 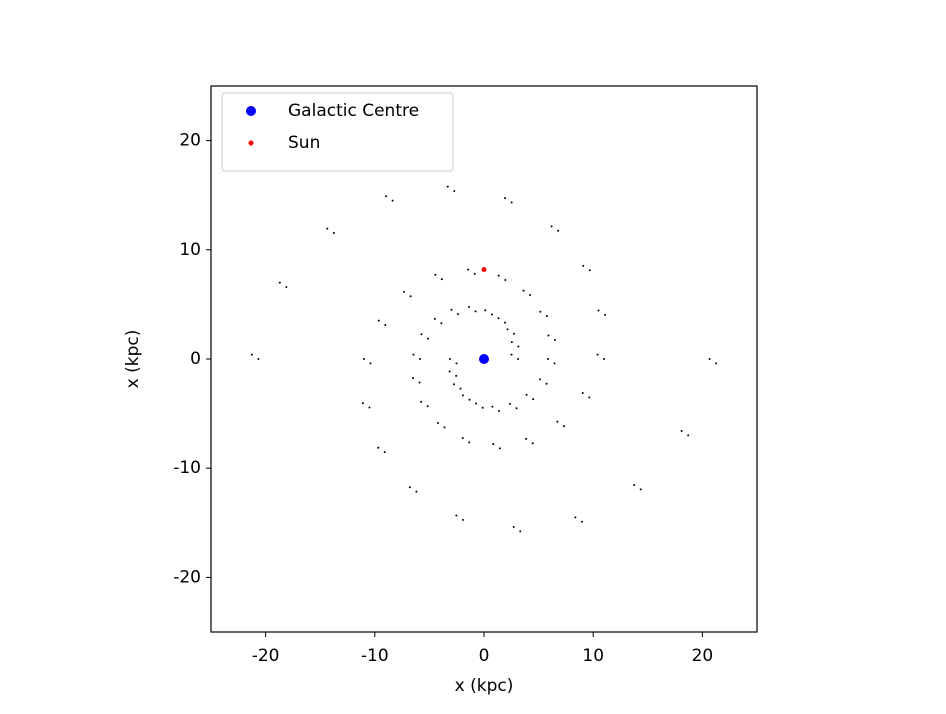 What do you see at coordinates (190, 250) in the screenshot?
I see `y-tick-label: 10` at bounding box center [190, 250].